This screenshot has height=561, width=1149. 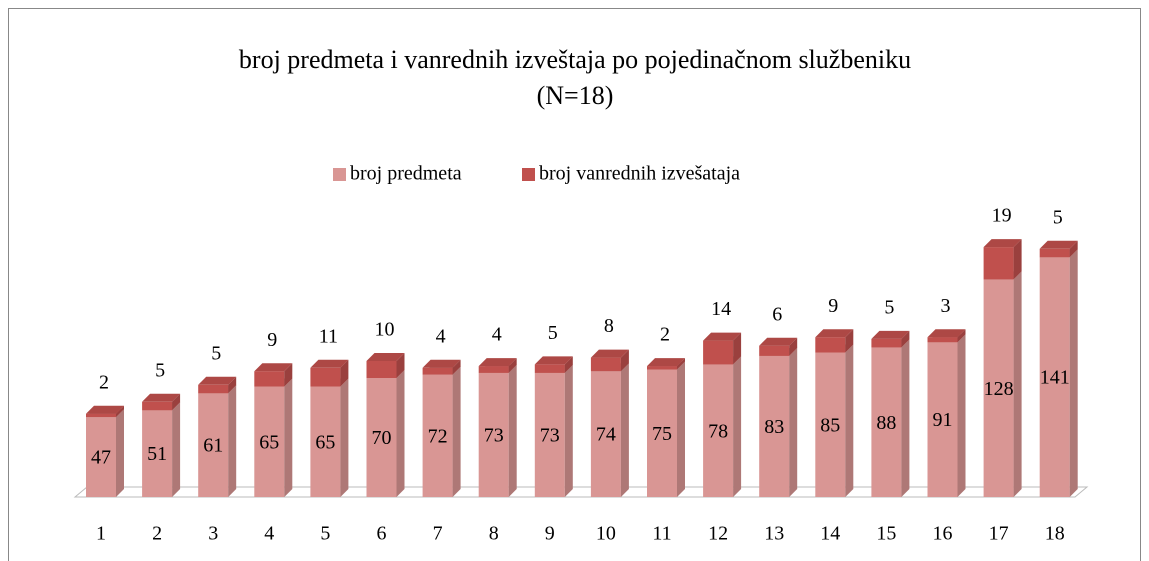 I want to click on value-label: 47, so click(x=101, y=458).